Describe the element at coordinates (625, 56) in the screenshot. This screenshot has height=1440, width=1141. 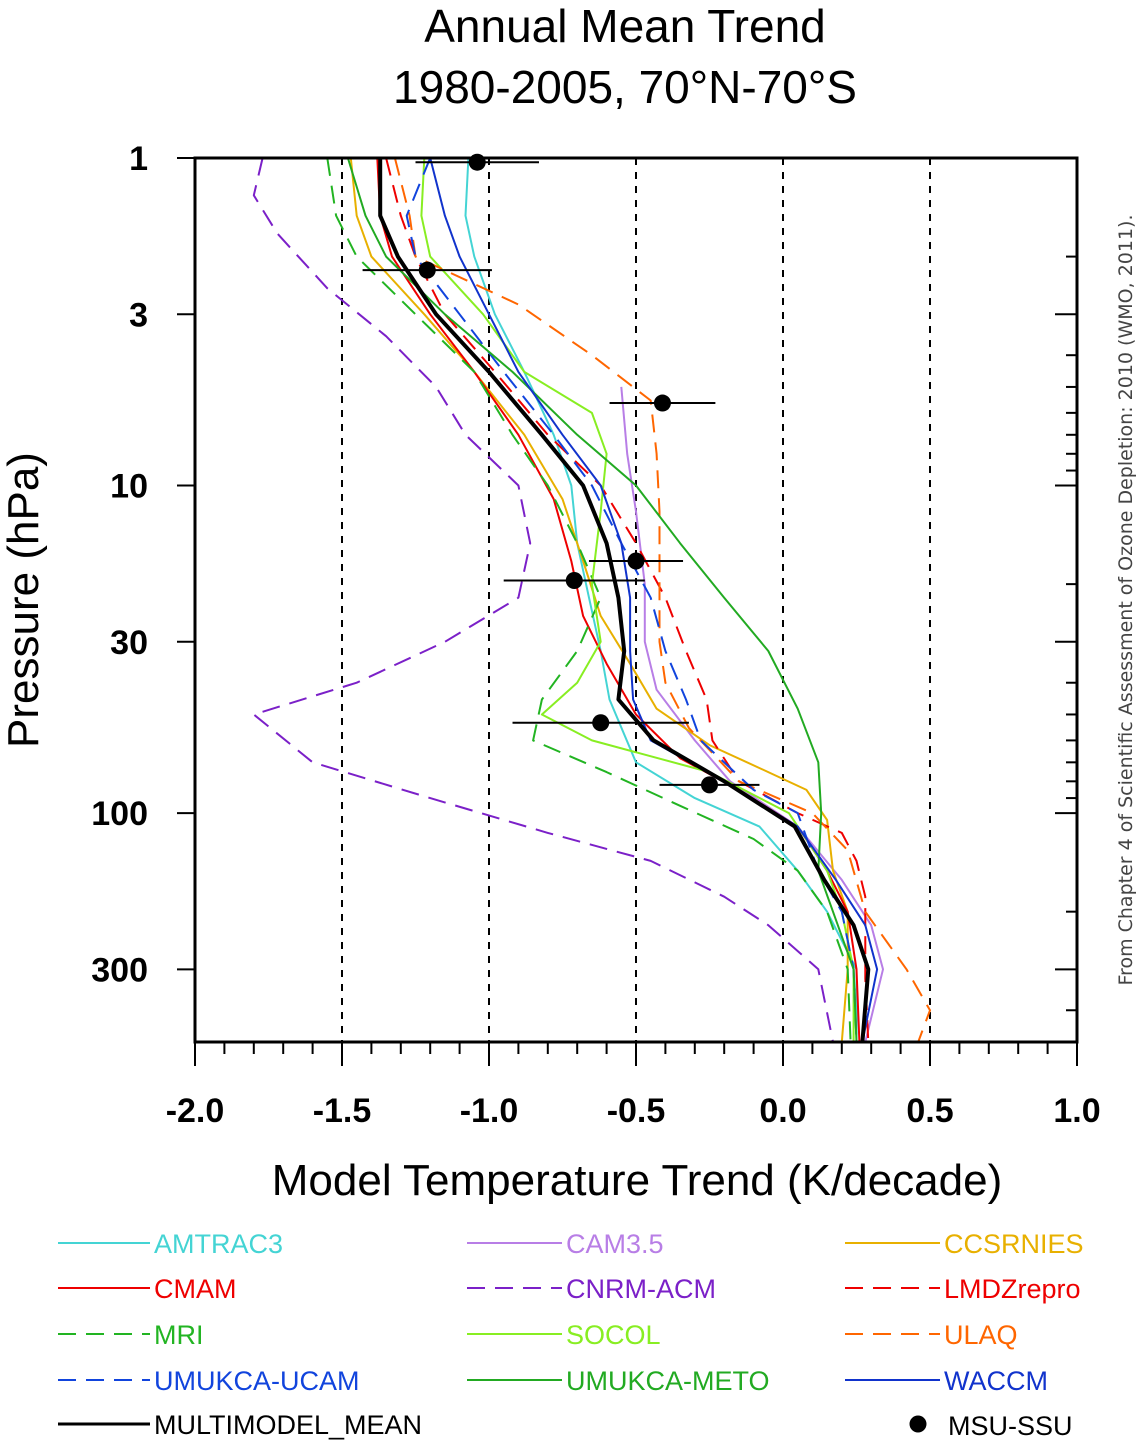
I see `chart-title: Annual Mean Trend 1980-2005, 70°N-70°S` at that location.